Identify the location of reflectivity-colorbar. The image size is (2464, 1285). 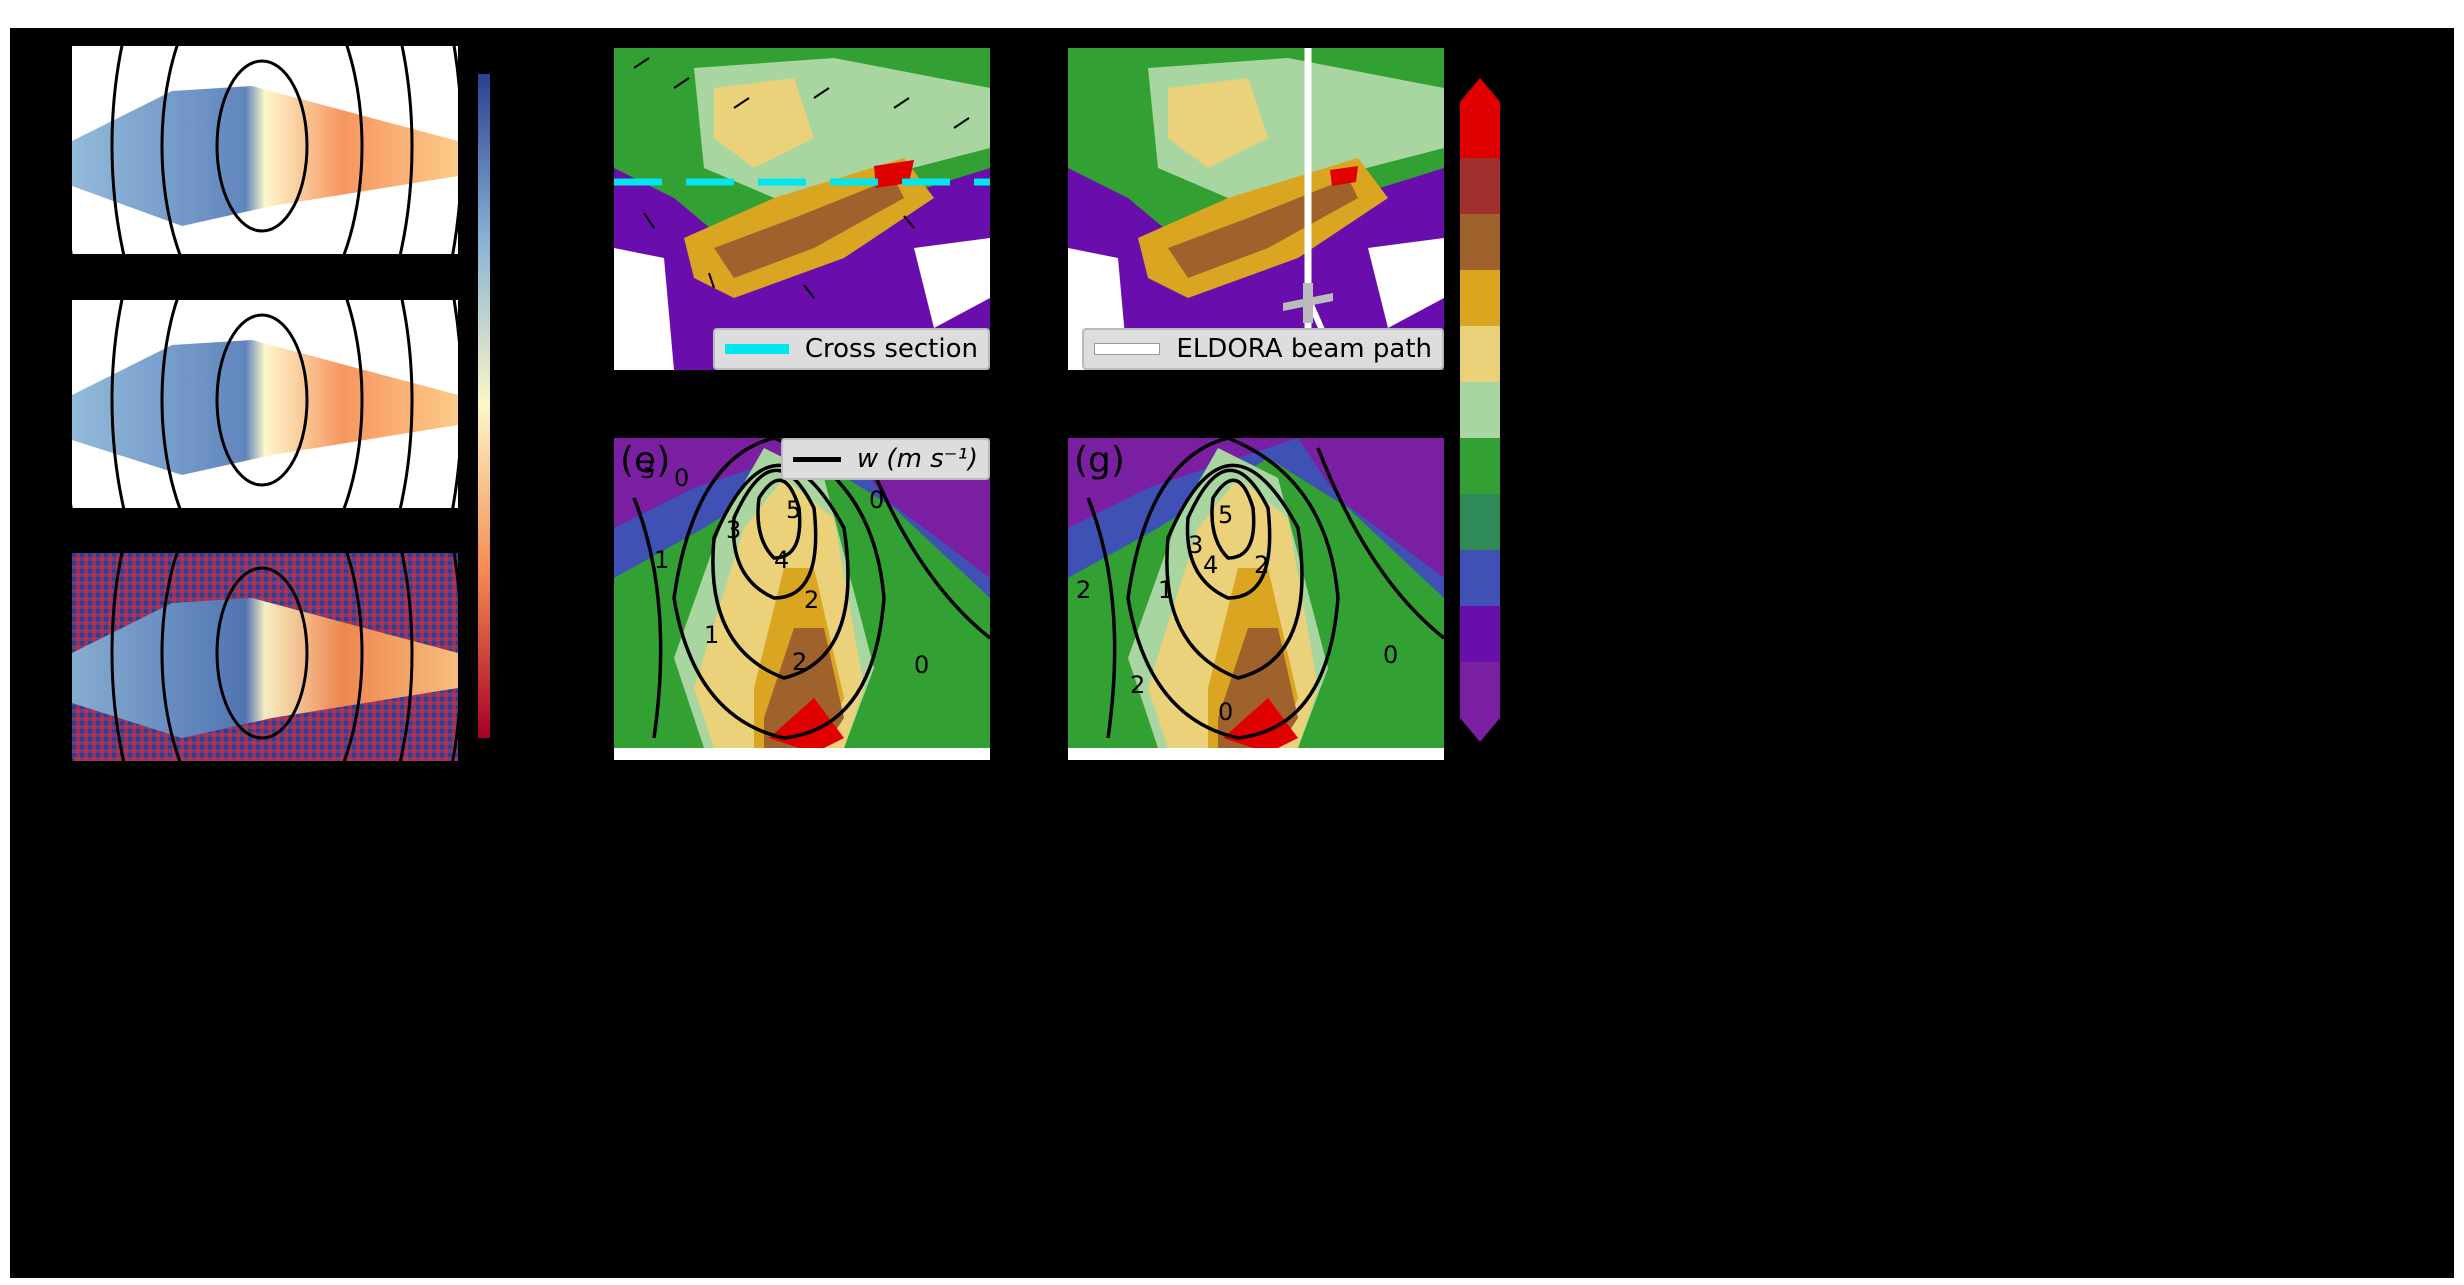
(1480, 410).